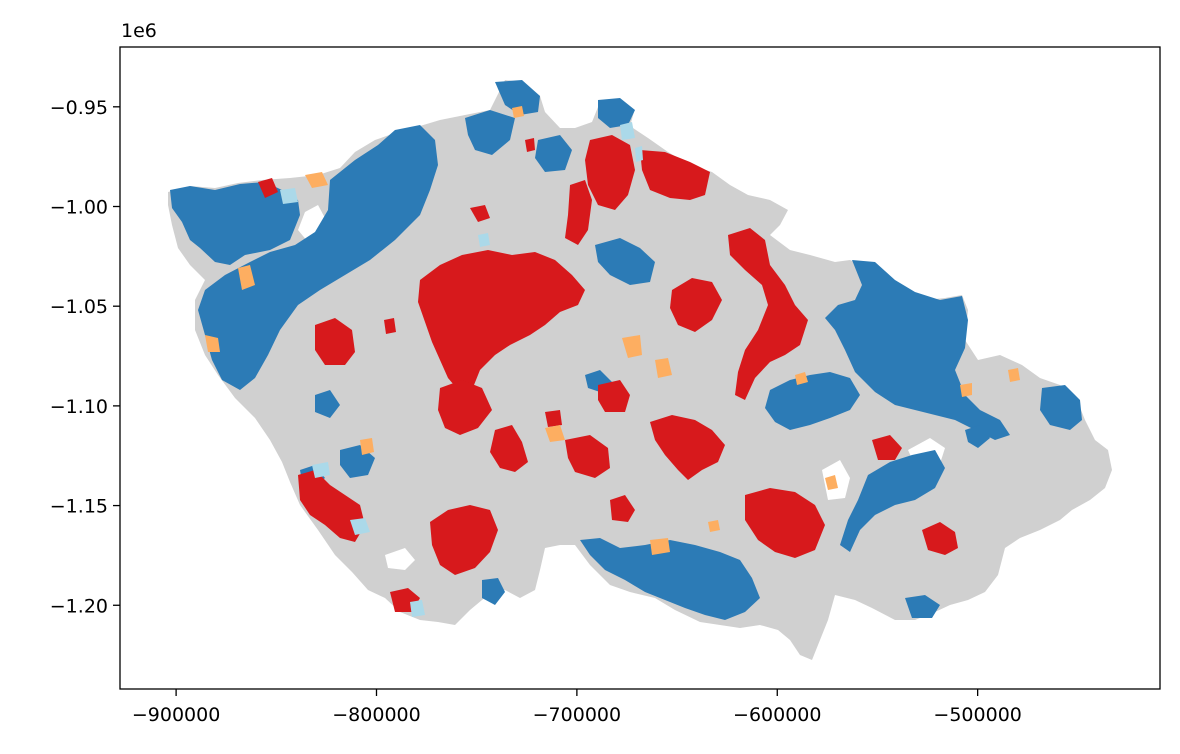  Describe the element at coordinates (79, 307) in the screenshot. I see `y-tick-label: −1.05` at that location.